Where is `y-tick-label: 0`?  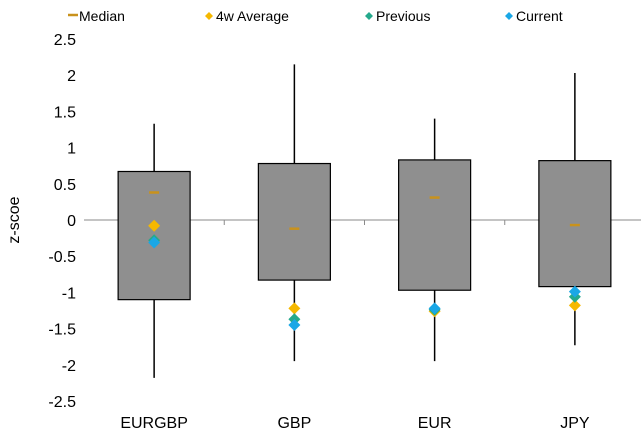
y-tick-label: 0 is located at coordinates (71, 221).